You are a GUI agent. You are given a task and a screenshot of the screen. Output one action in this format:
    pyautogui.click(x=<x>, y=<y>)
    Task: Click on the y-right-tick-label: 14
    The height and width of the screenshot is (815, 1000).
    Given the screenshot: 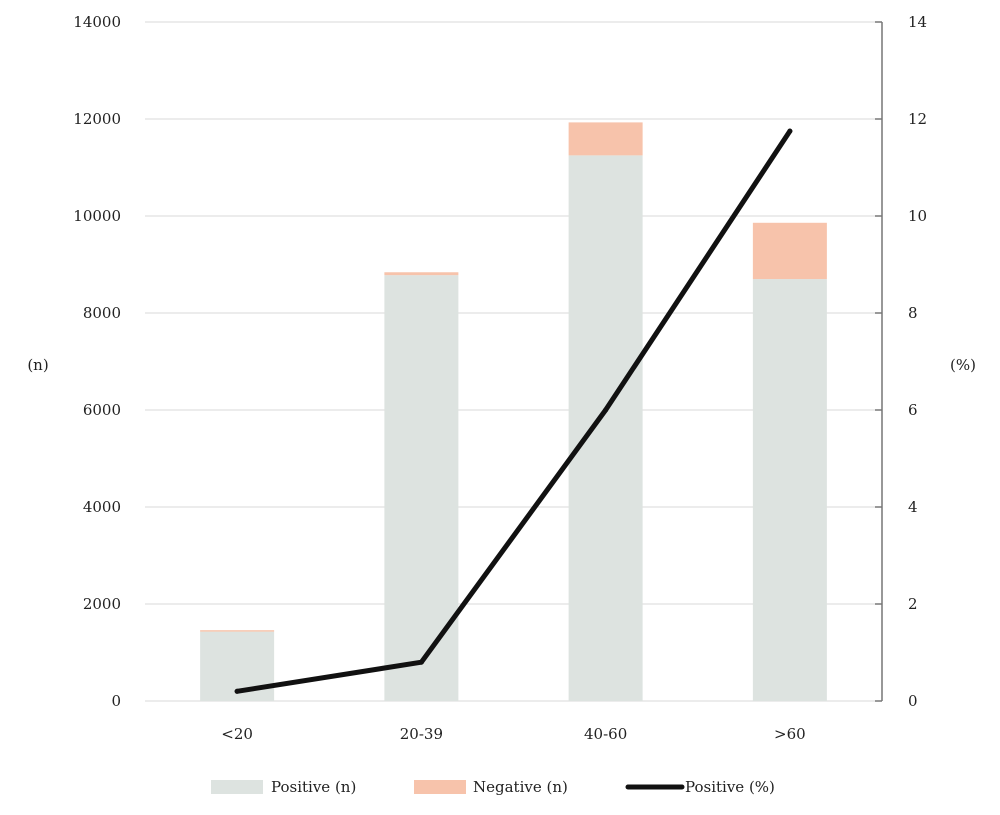 What is the action you would take?
    pyautogui.click(x=917, y=22)
    